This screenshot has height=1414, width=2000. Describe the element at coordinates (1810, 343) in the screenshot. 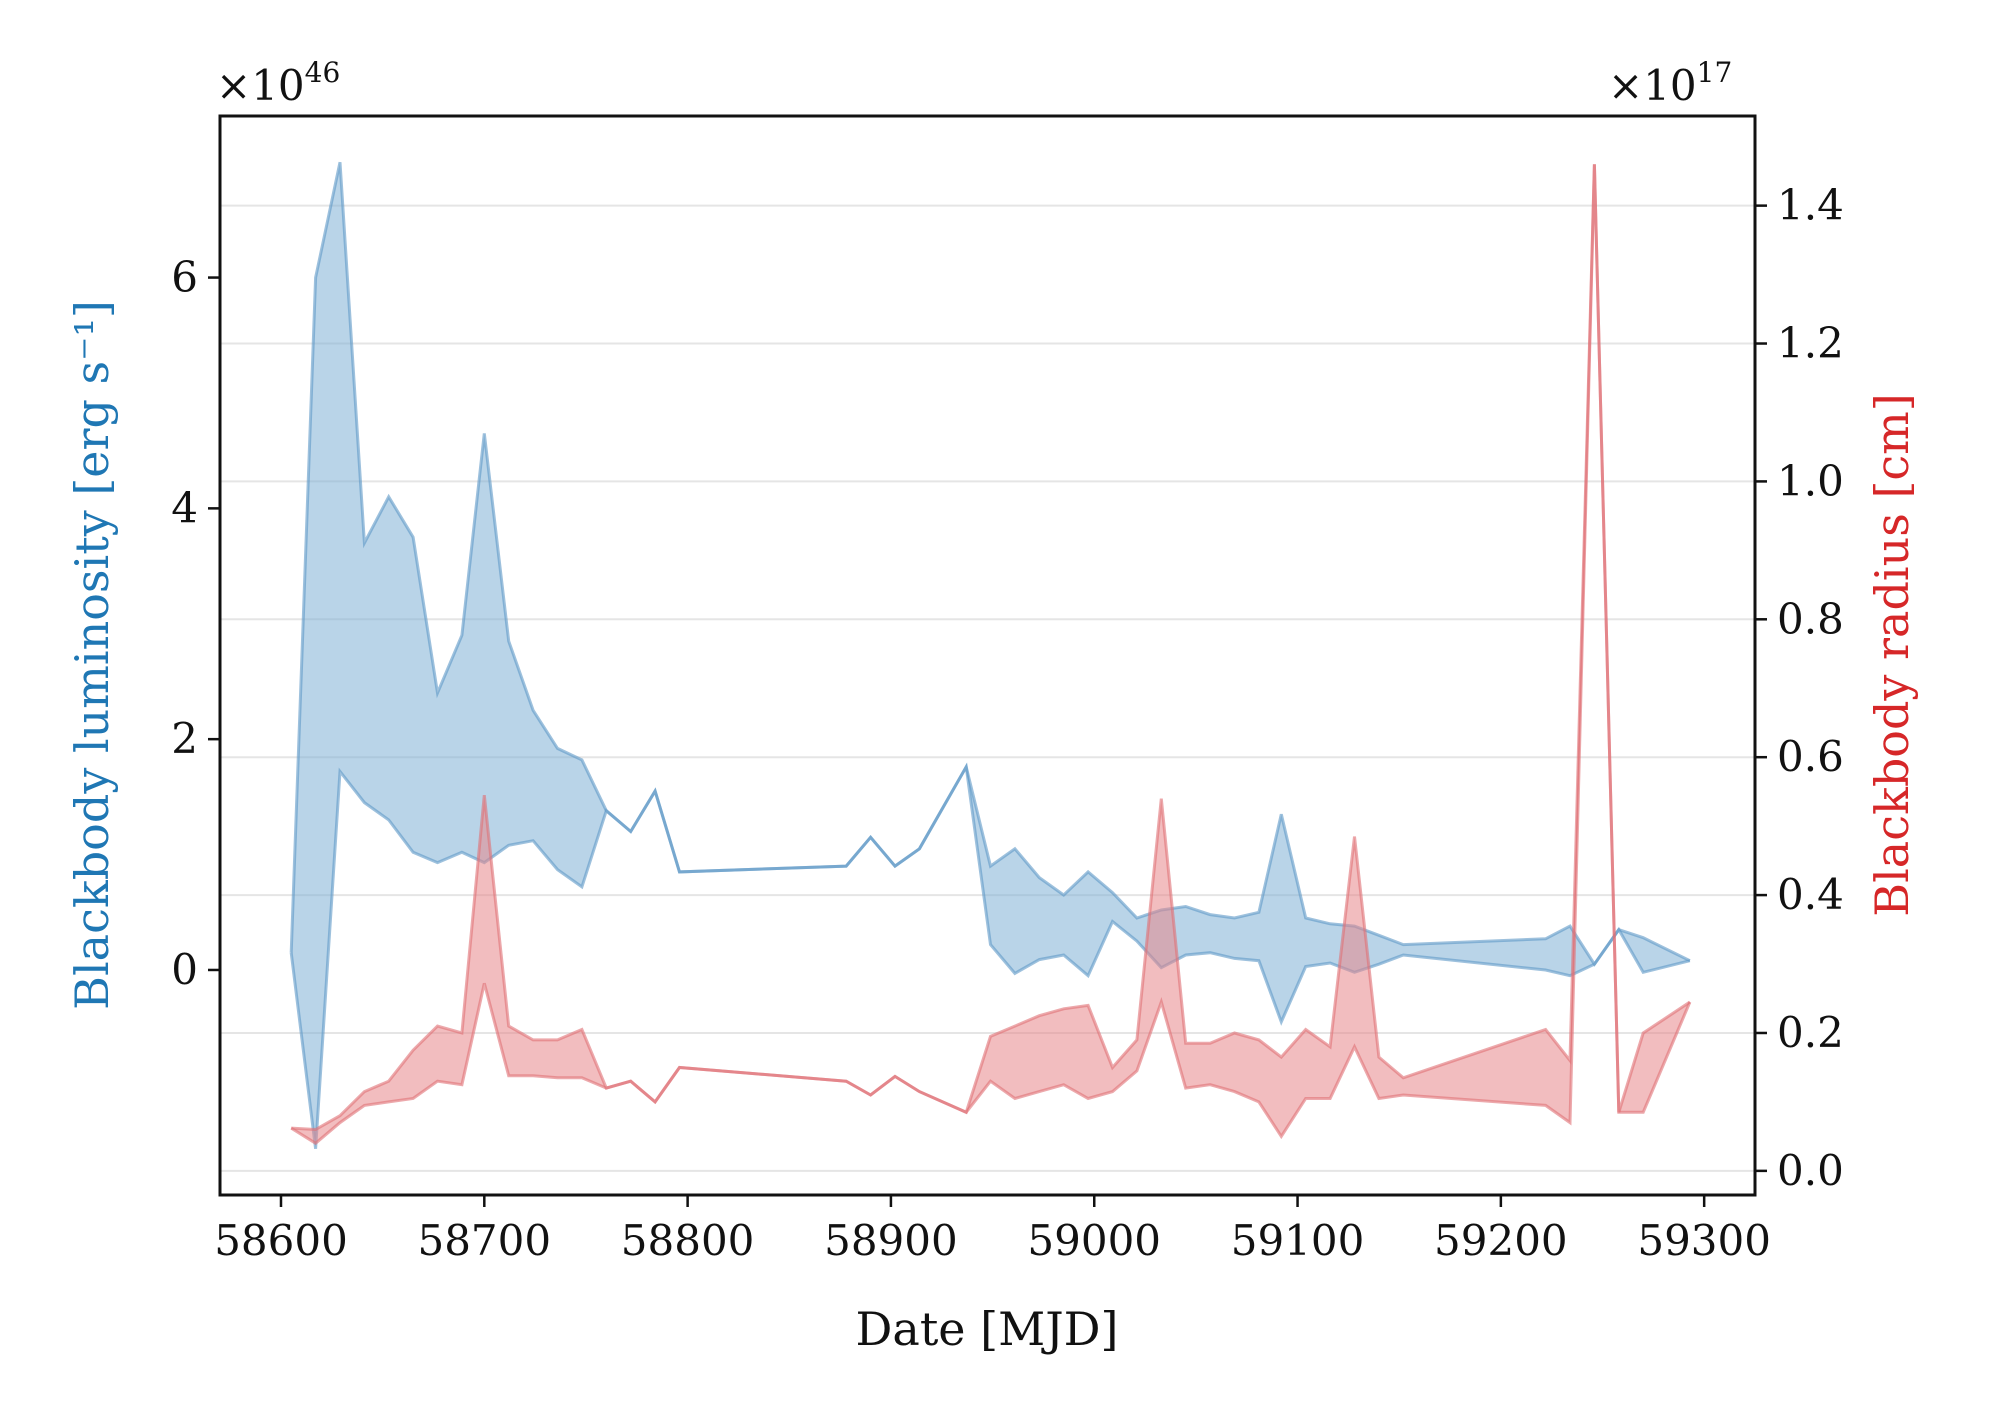

I see `right-tick-label: 1.2` at that location.